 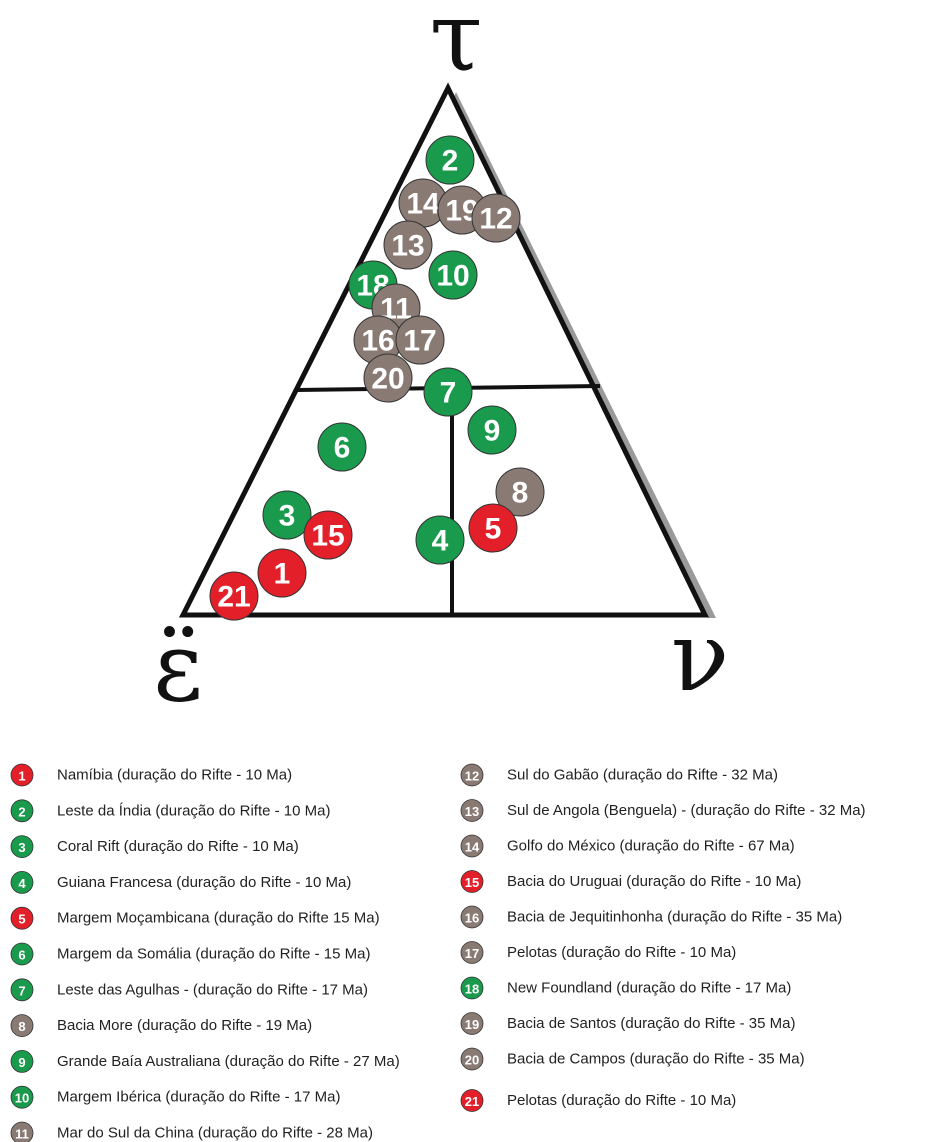 I want to click on point: 20, so click(x=388, y=378).